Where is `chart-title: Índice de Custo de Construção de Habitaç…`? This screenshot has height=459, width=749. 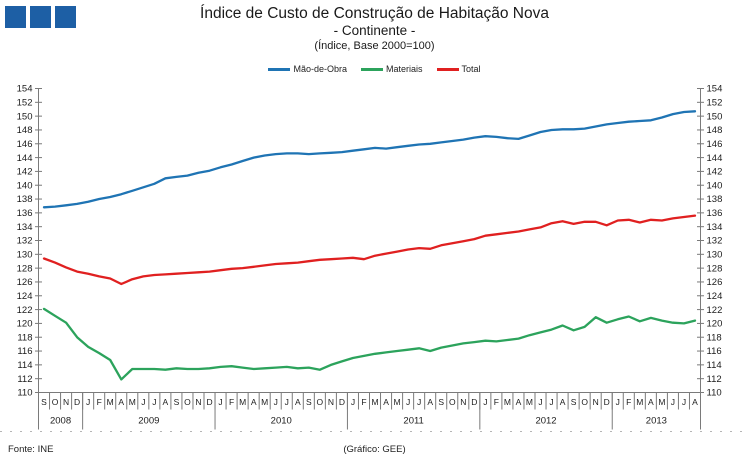
chart-title: Índice de Custo de Construção de Habitaç… is located at coordinates (374, 13).